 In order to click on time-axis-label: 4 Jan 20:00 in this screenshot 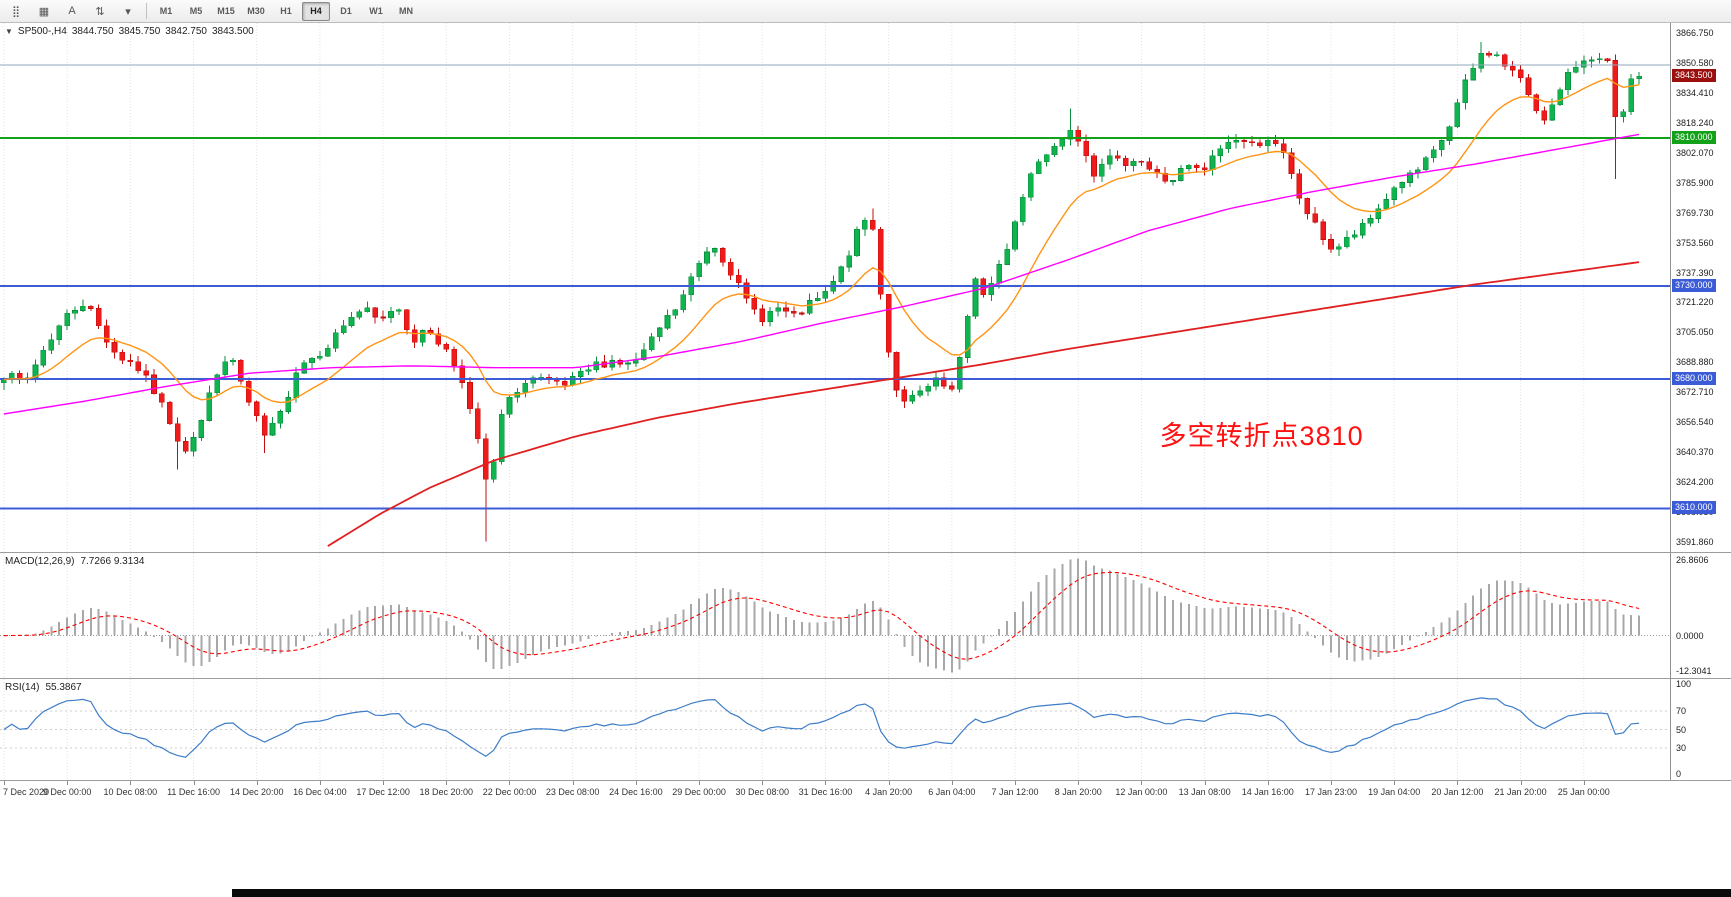, I will do `click(889, 792)`.